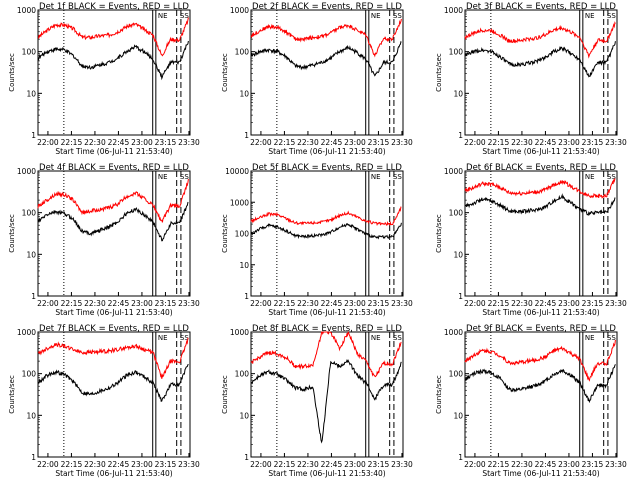  I want to click on panel-title: Det 1f BLACK = Events, RED = LLD, so click(114, 7).